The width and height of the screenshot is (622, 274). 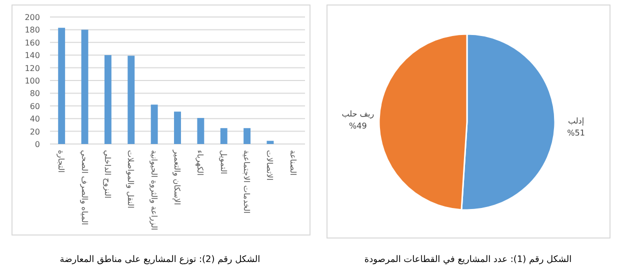 I want to click on data-label: %49, so click(x=358, y=126).